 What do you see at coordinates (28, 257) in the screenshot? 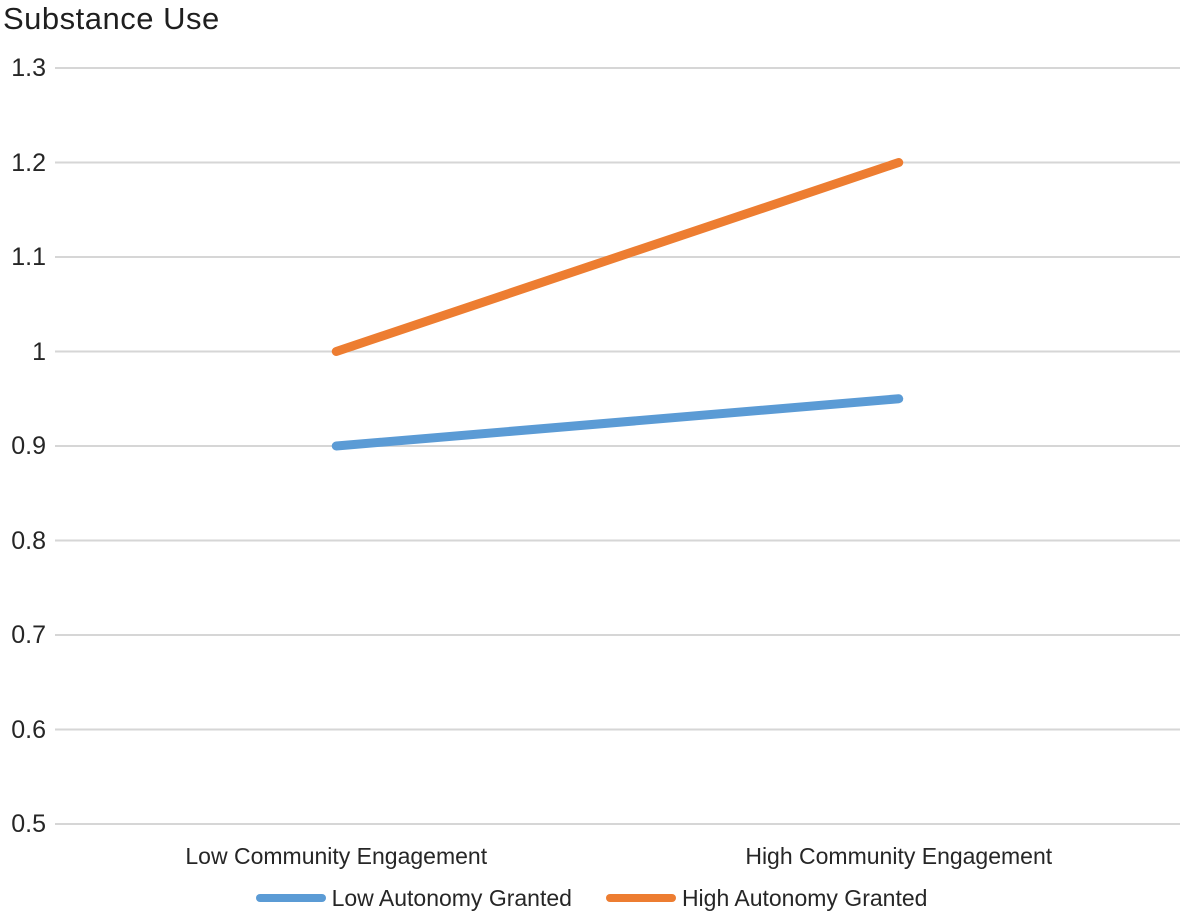
I see `y-tick-label: 1.1` at bounding box center [28, 257].